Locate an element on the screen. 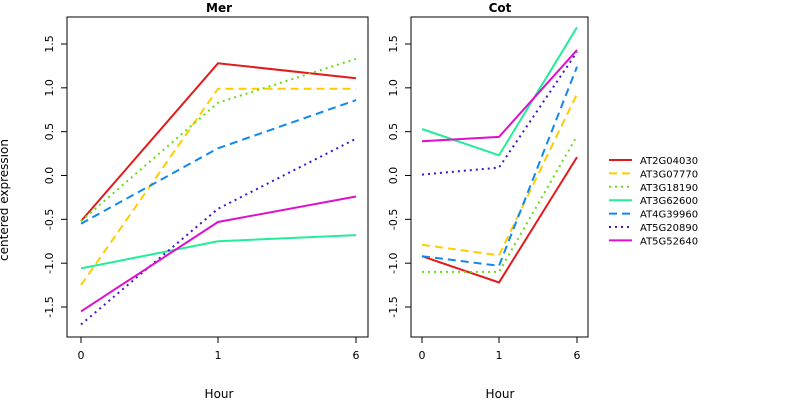  legend-label: AT5G20890 is located at coordinates (669, 228).